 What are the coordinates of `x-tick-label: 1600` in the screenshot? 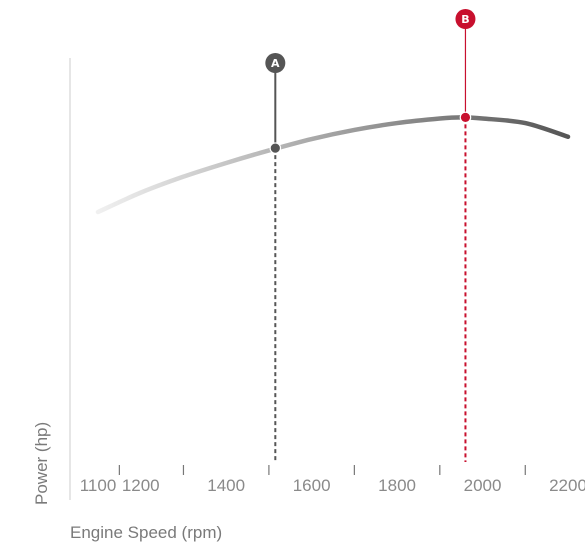 It's located at (312, 485).